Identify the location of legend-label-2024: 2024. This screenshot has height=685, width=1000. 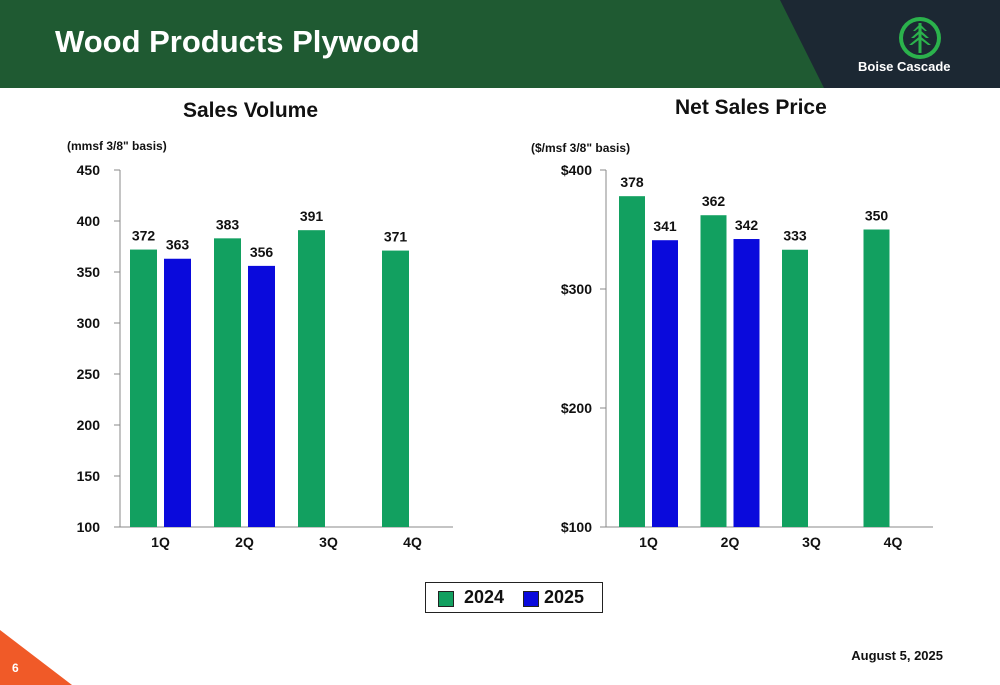
(484, 597).